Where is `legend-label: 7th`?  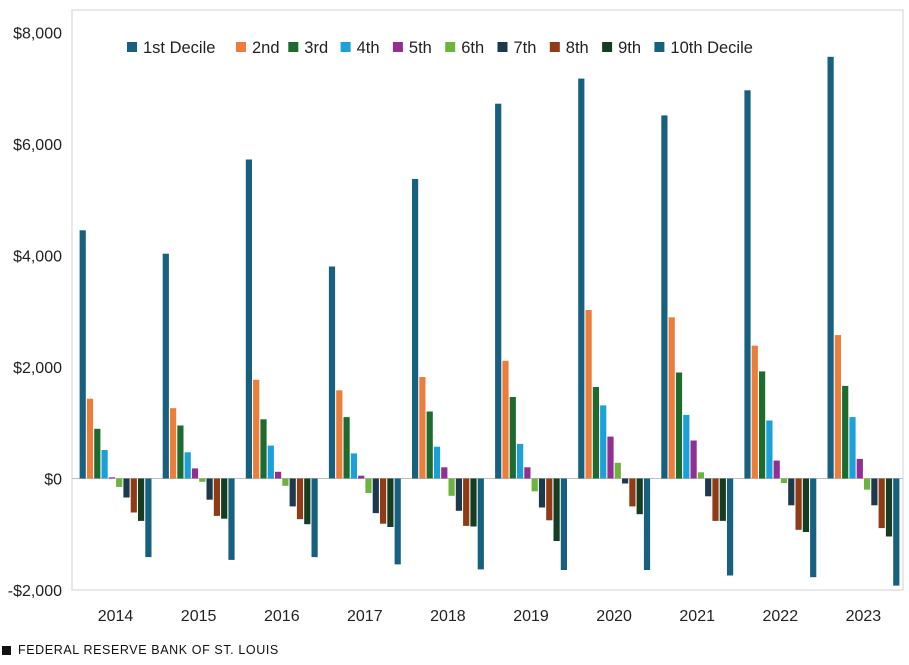 legend-label: 7th is located at coordinates (525, 48).